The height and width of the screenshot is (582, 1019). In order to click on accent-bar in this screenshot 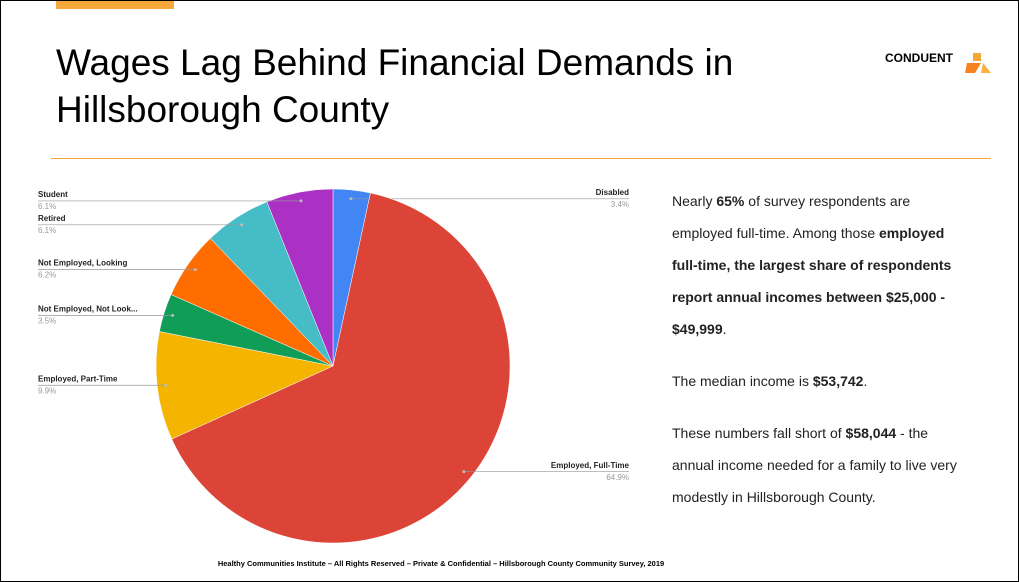, I will do `click(115, 5)`.